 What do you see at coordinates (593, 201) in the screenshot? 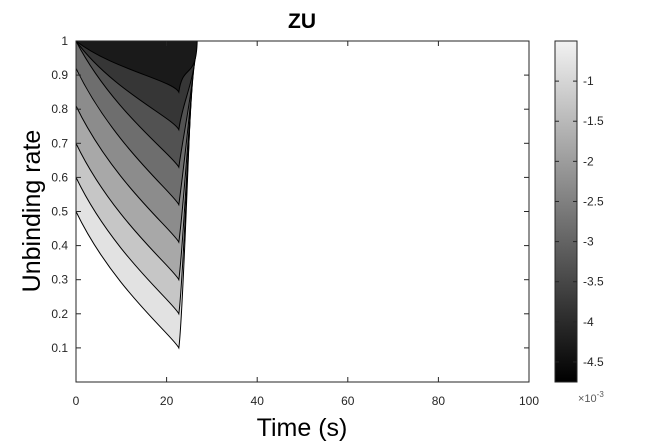
I see `colorbar-tick-label: -2.5` at bounding box center [593, 201].